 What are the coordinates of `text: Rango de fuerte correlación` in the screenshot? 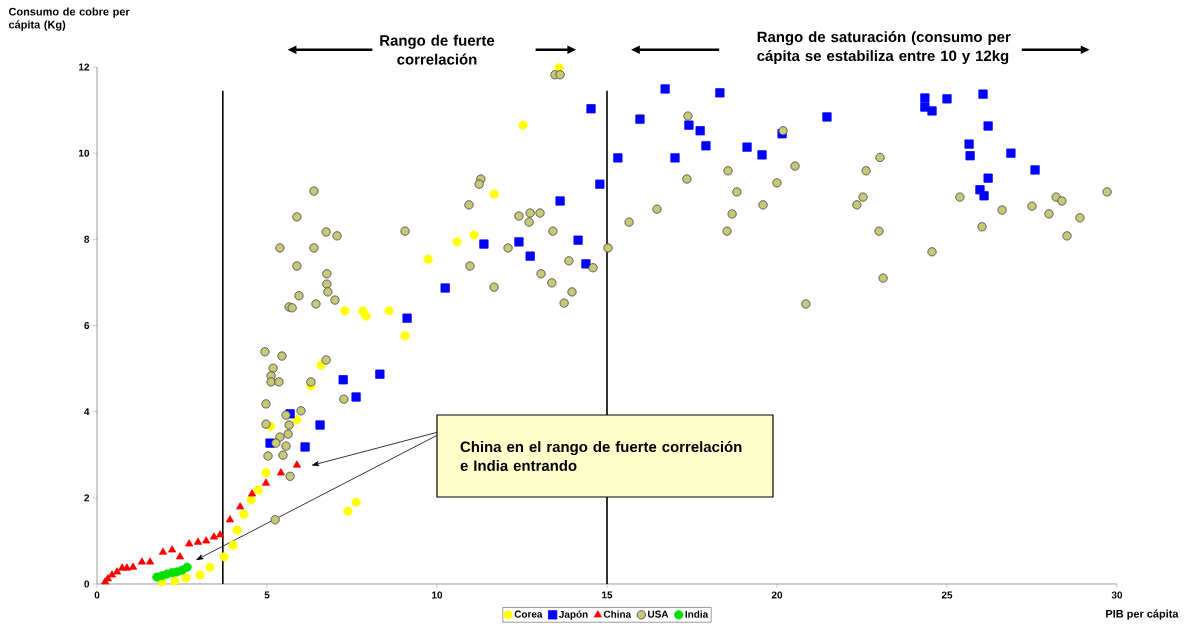 It's located at (437, 49).